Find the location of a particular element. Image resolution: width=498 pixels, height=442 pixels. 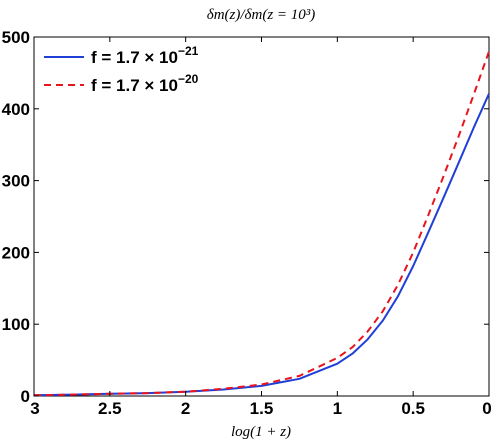

x-tick-label: 2 is located at coordinates (185, 408).